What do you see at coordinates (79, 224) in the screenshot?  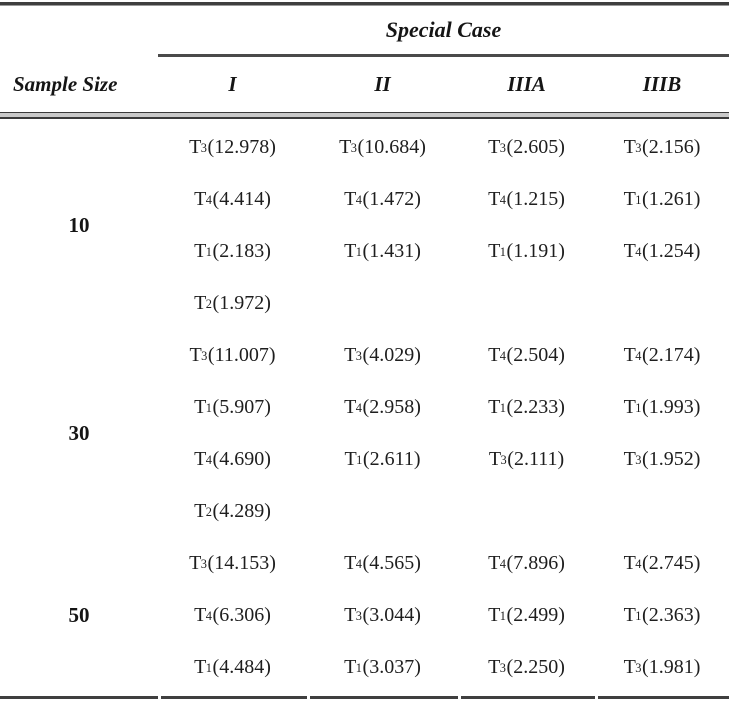 I see `sample-size-value: 10` at bounding box center [79, 224].